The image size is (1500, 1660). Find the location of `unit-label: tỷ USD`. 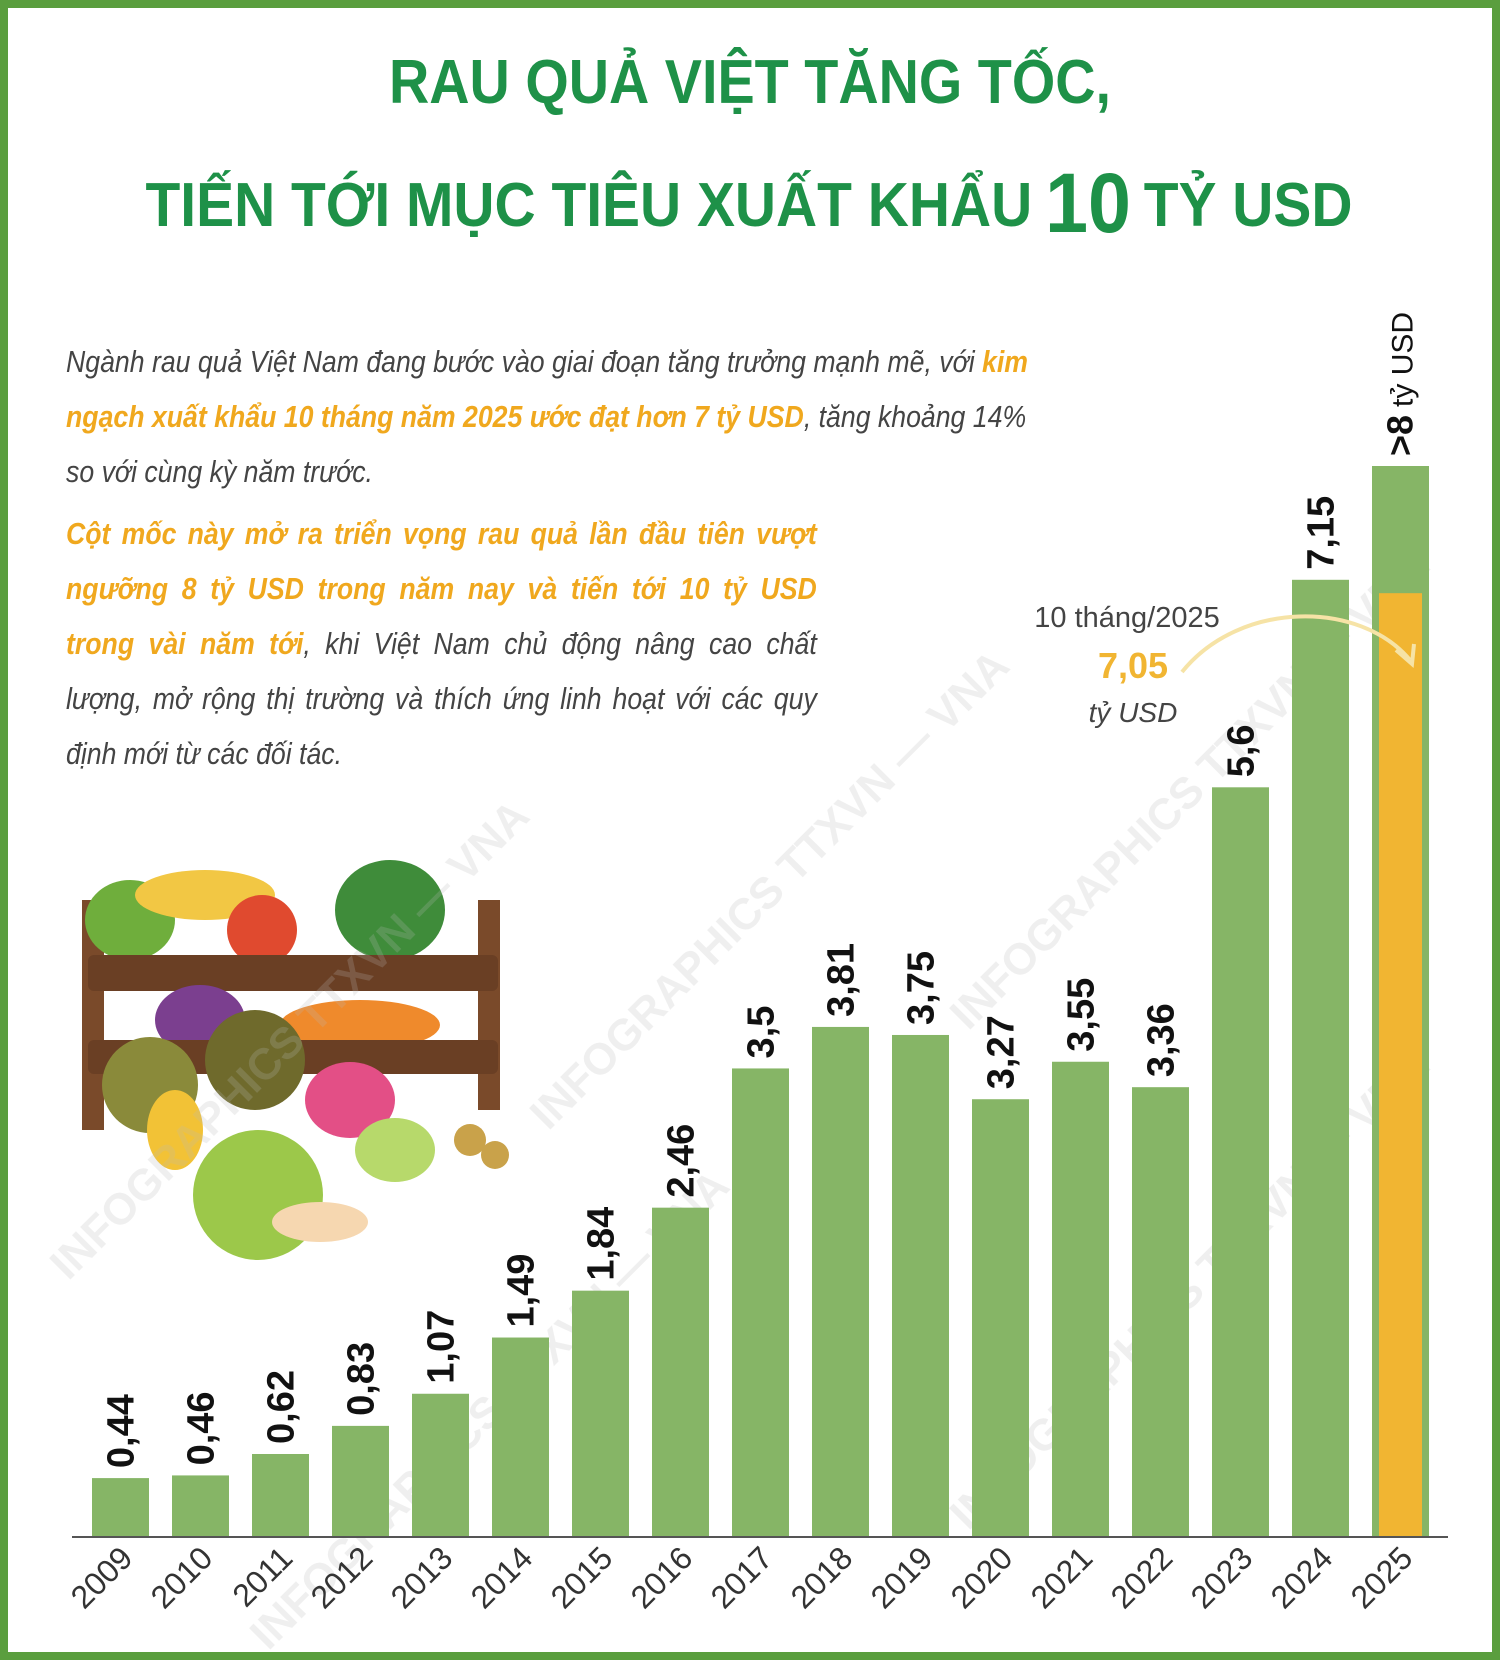

unit-label: tỷ USD is located at coordinates (1403, 359).